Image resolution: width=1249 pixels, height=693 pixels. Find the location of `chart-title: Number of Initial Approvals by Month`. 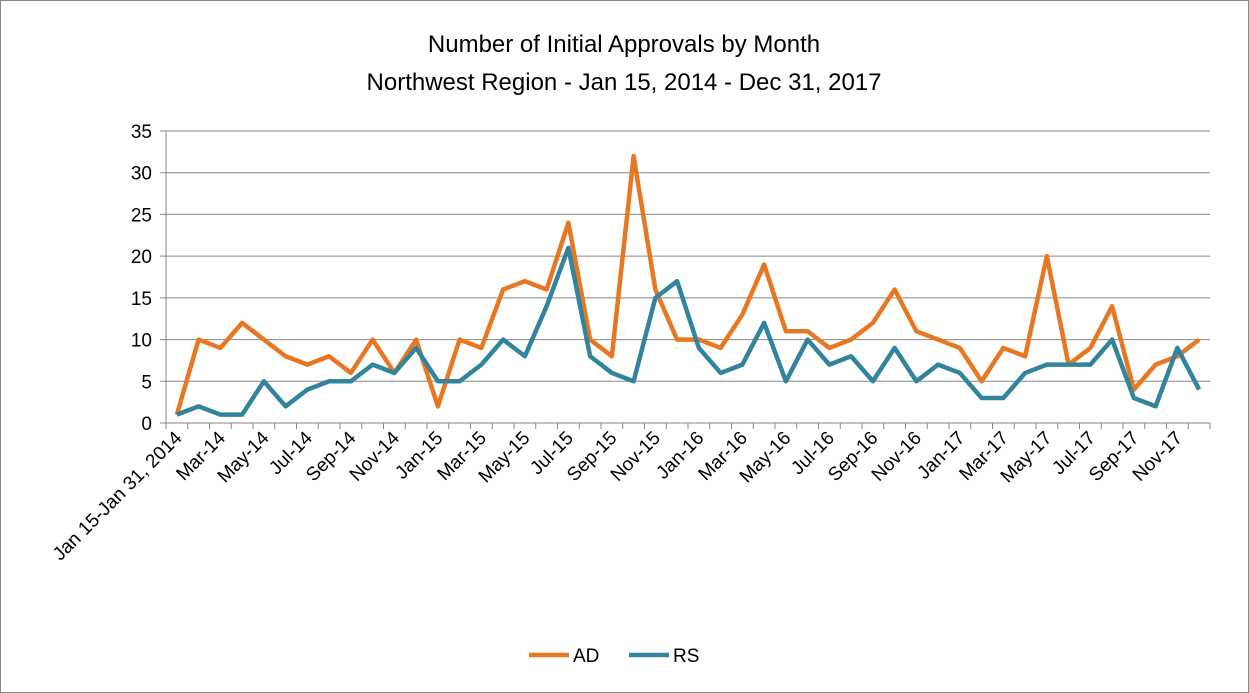

chart-title: Number of Initial Approvals by Month is located at coordinates (624, 44).